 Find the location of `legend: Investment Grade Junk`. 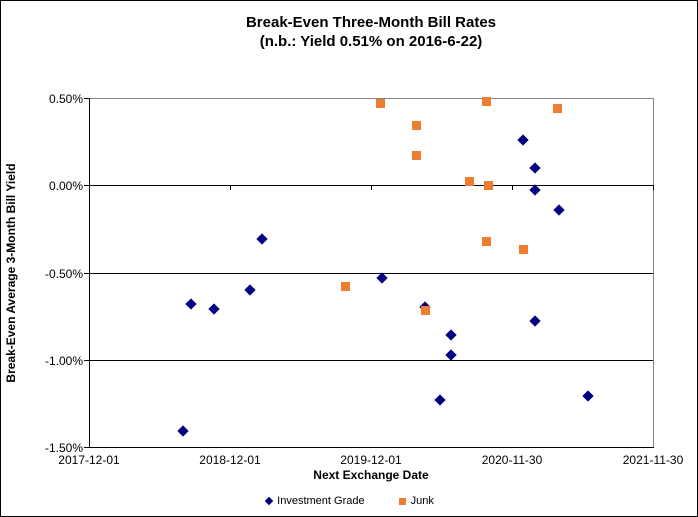

legend: Investment Grade Junk is located at coordinates (349, 501).